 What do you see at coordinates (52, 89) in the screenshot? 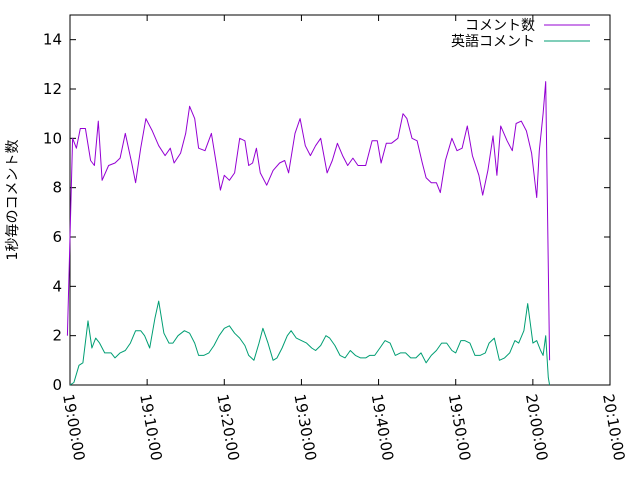
I see `y-tick-label: 12` at bounding box center [52, 89].